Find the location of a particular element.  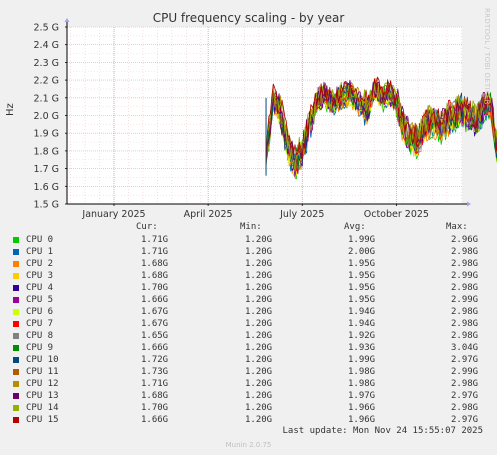

y-tick-label: 2.1 G is located at coordinates (47, 98).